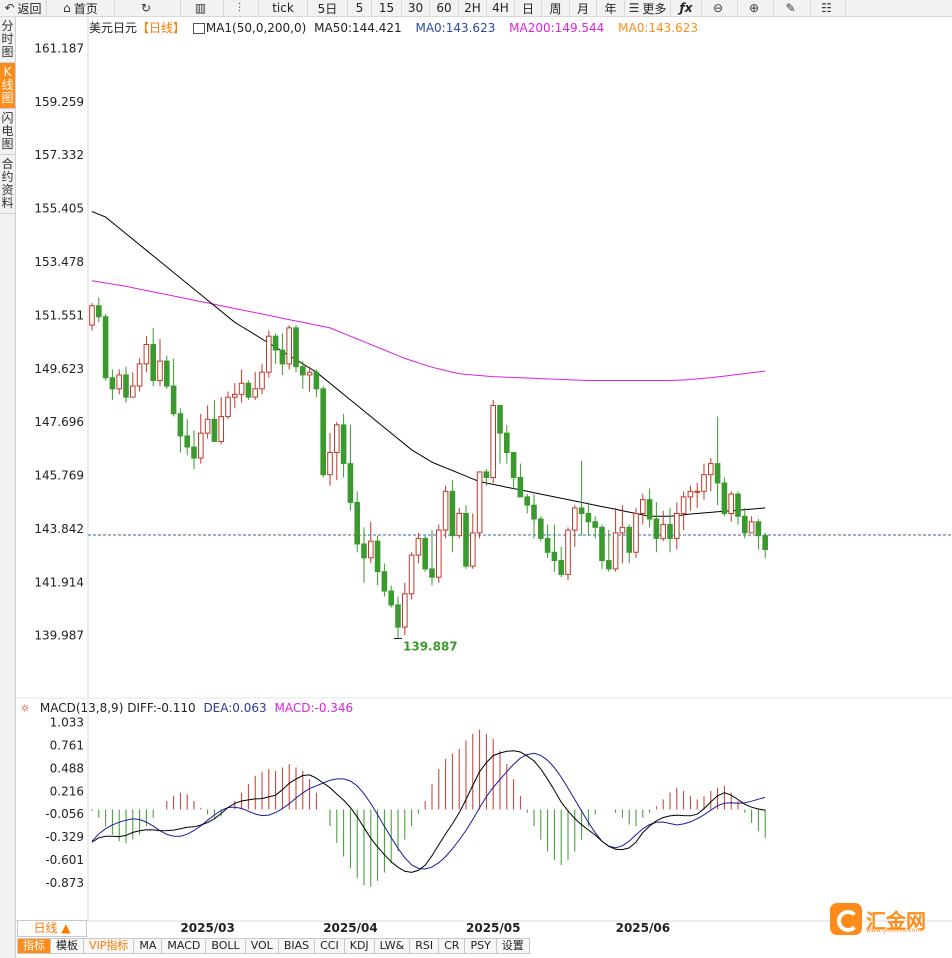 The image size is (952, 958). What do you see at coordinates (23, 8) in the screenshot?
I see `back-arrow-button: ↶ 返回` at bounding box center [23, 8].